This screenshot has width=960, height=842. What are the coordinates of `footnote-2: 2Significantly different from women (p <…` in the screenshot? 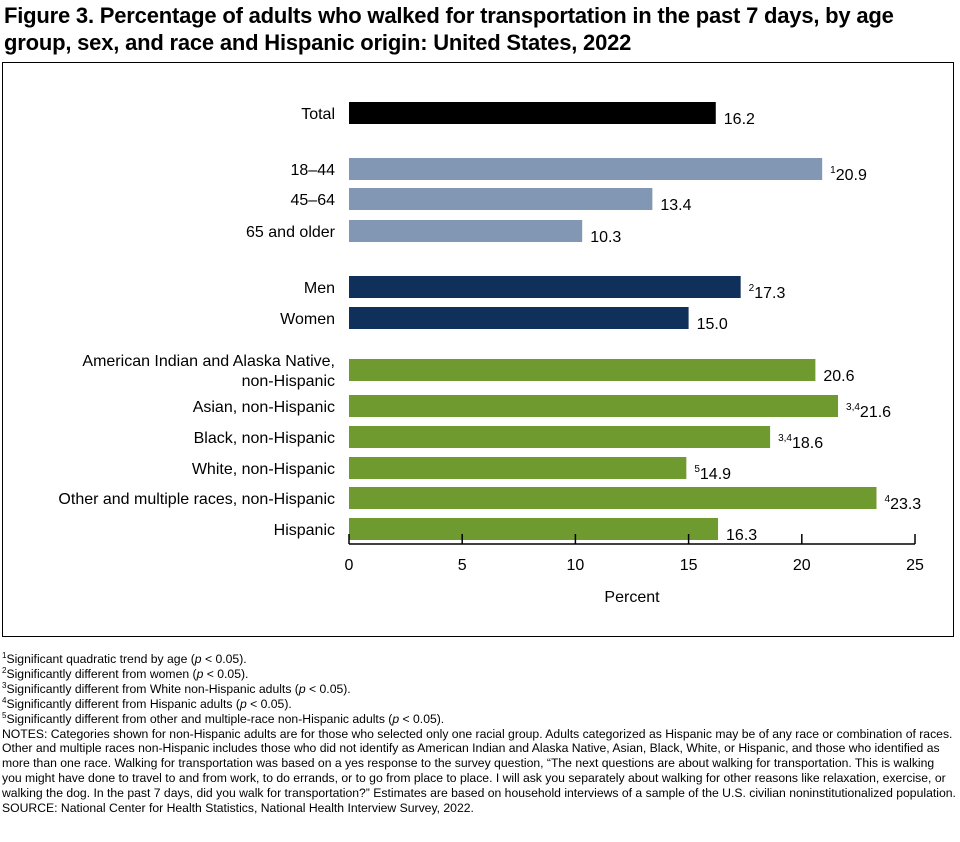 It's located at (125, 673).